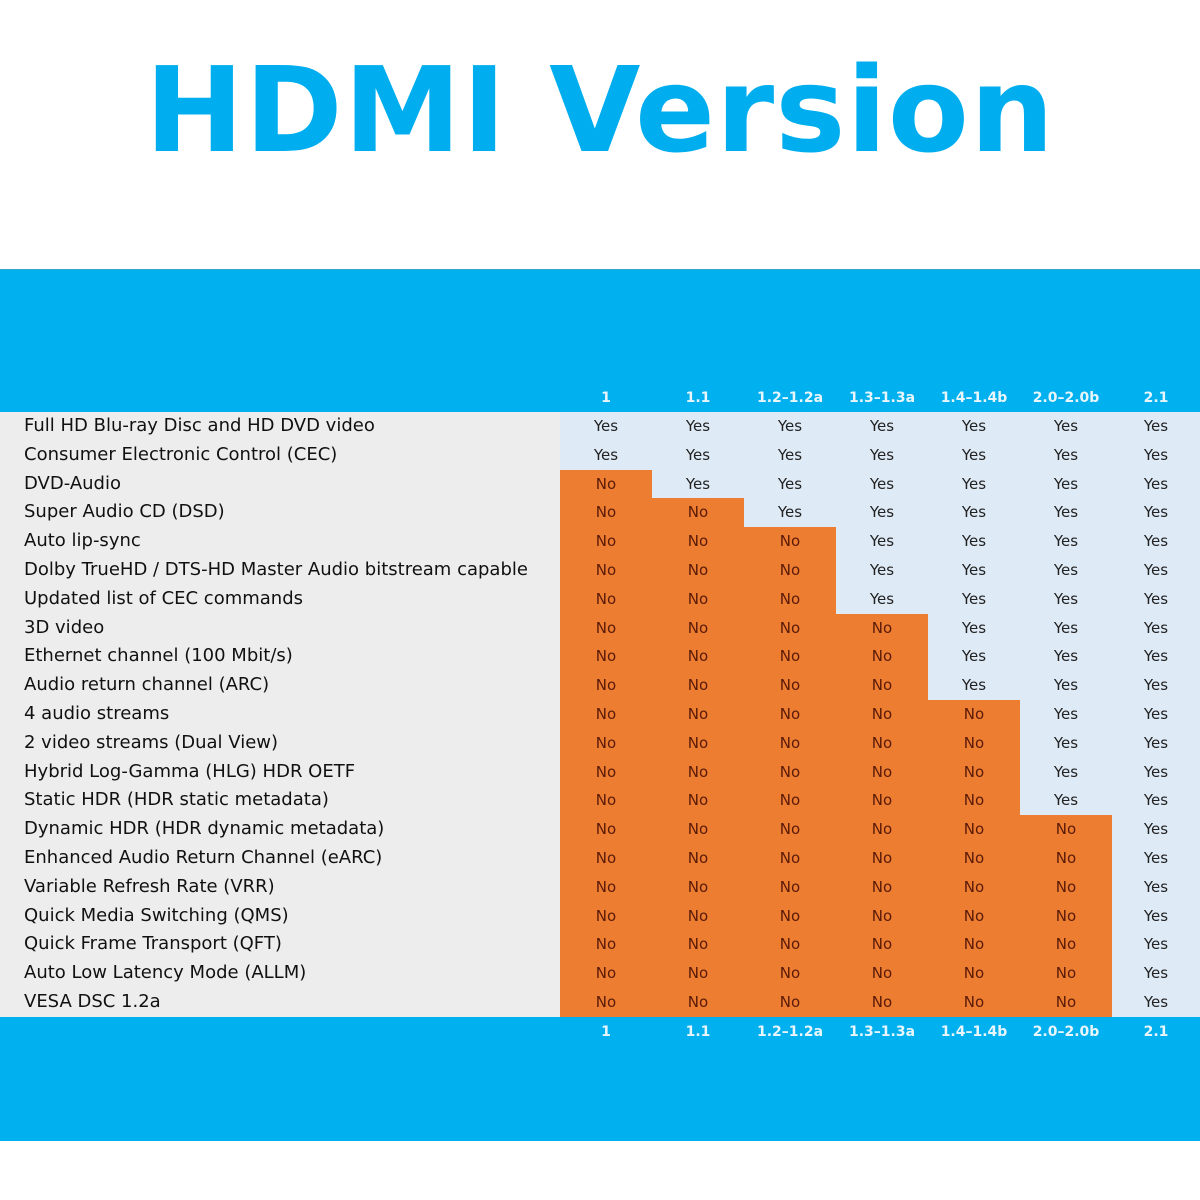 The image size is (1200, 1200). Describe the element at coordinates (280, 484) in the screenshot. I see `feature-label: DVD-Audio` at that location.